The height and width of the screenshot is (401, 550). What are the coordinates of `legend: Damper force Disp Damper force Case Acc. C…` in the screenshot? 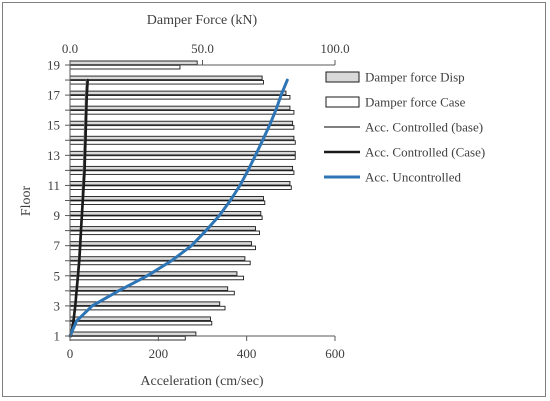 It's located at (404, 127).